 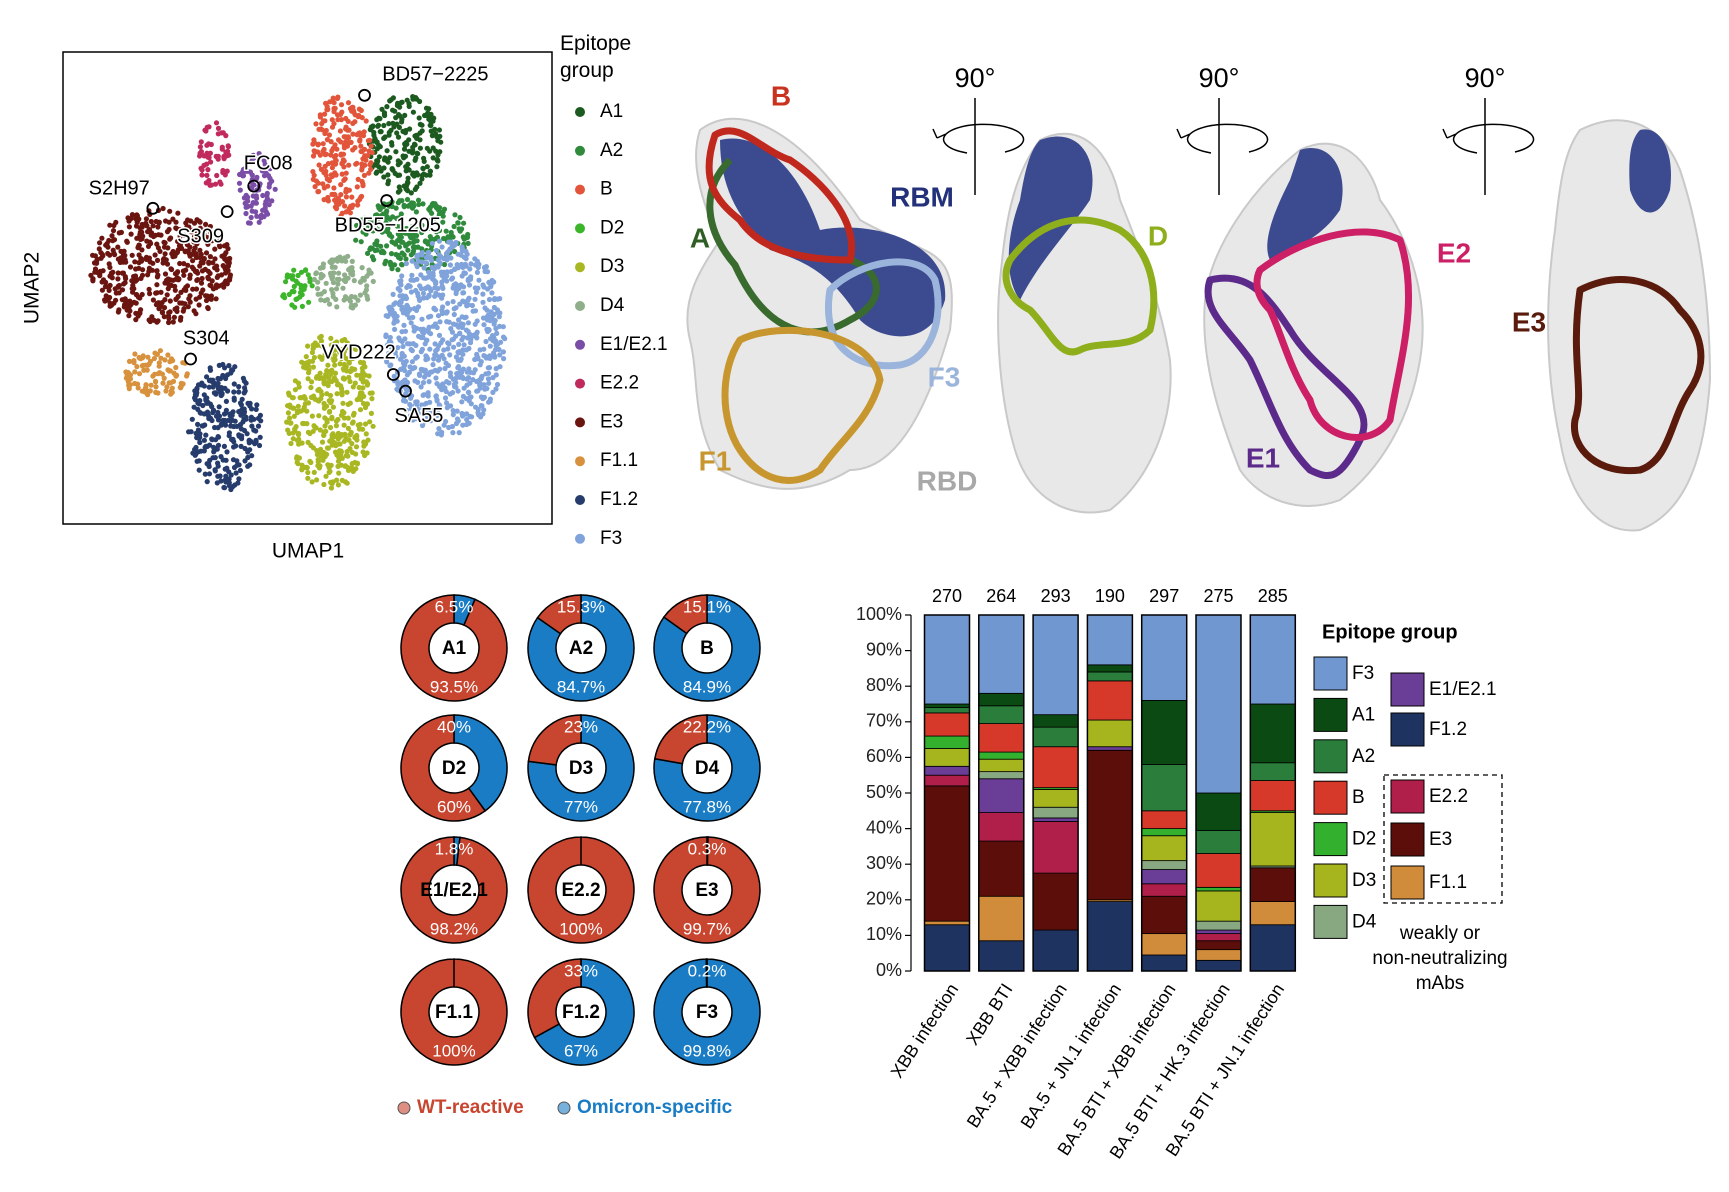 What do you see at coordinates (1222, 138) in the screenshot?
I see `rotation-arrow` at bounding box center [1222, 138].